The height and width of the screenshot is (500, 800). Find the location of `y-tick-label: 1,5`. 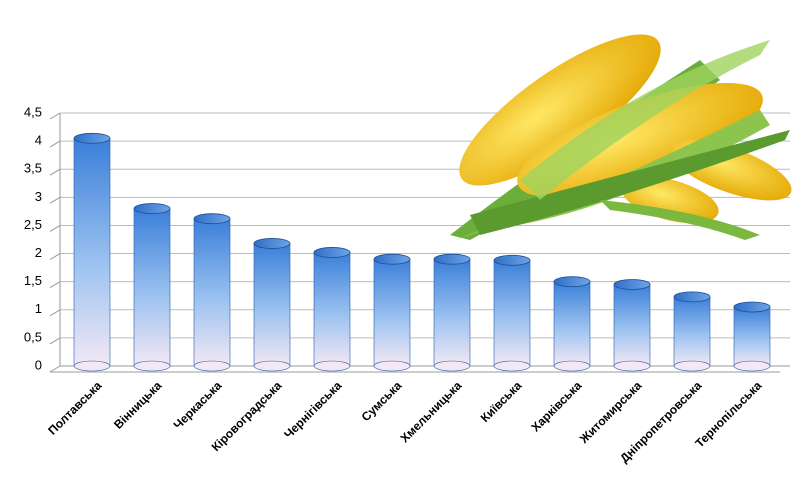

y-tick-label: 1,5 is located at coordinates (33, 280).